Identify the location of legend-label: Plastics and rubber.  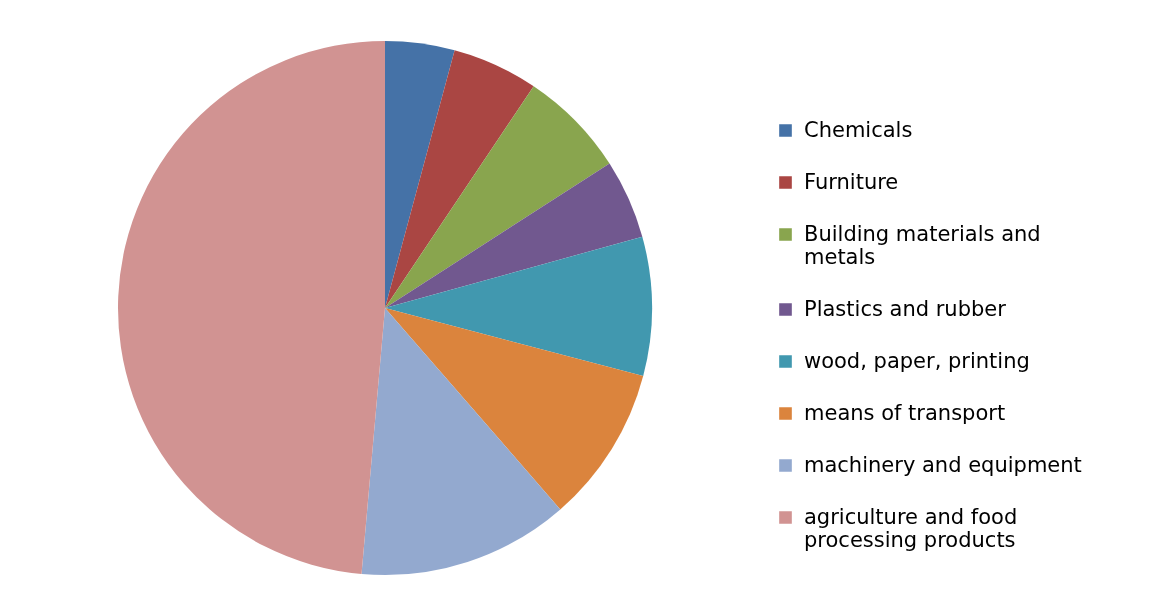
(905, 308).